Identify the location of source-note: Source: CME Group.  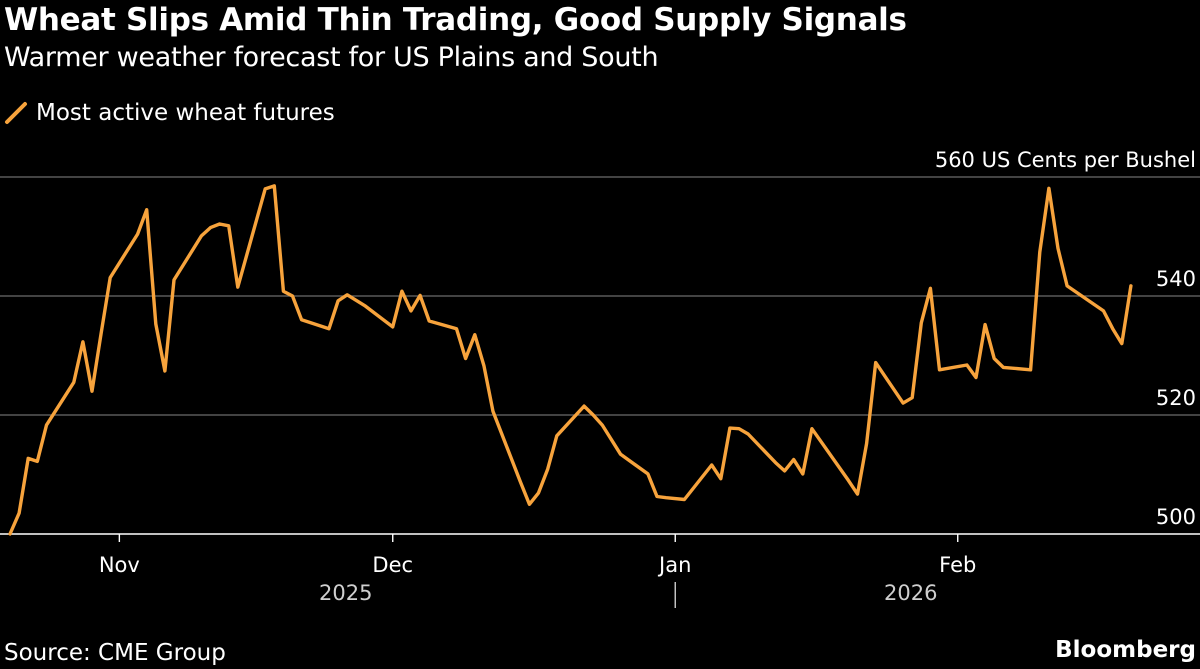
(115, 653).